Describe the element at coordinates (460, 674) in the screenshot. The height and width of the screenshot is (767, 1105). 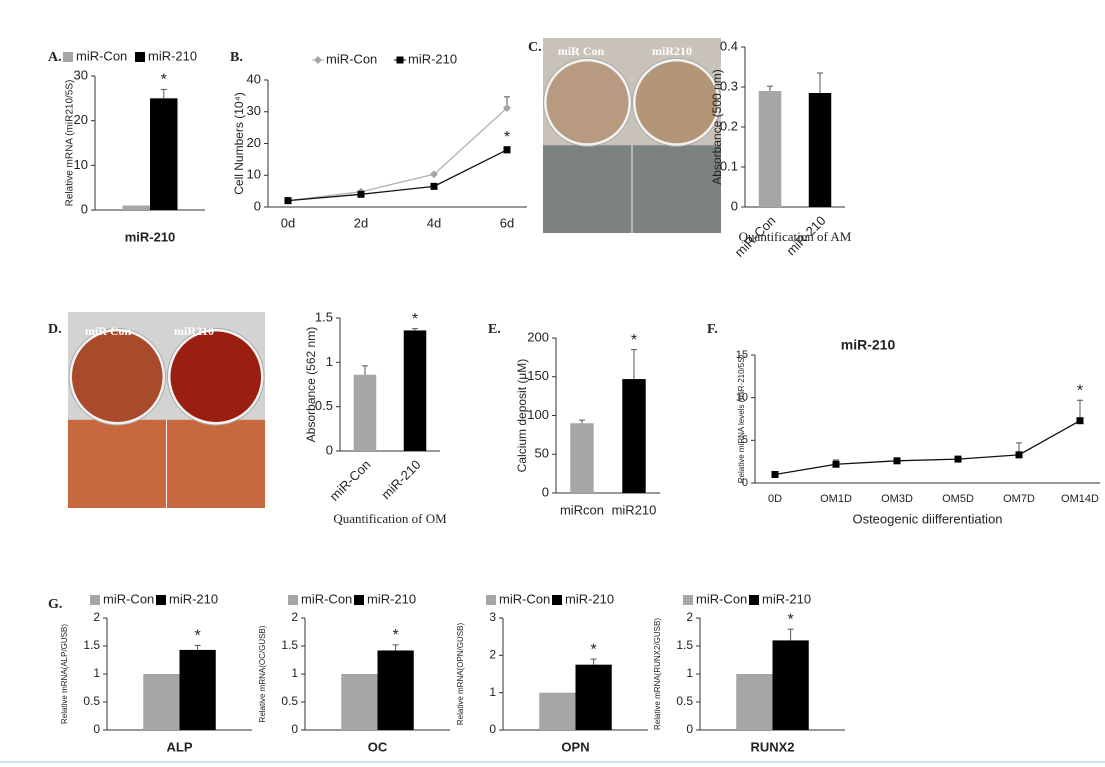
I see `y-axis-label: Relative mRNA(OPN/GUSB)` at that location.